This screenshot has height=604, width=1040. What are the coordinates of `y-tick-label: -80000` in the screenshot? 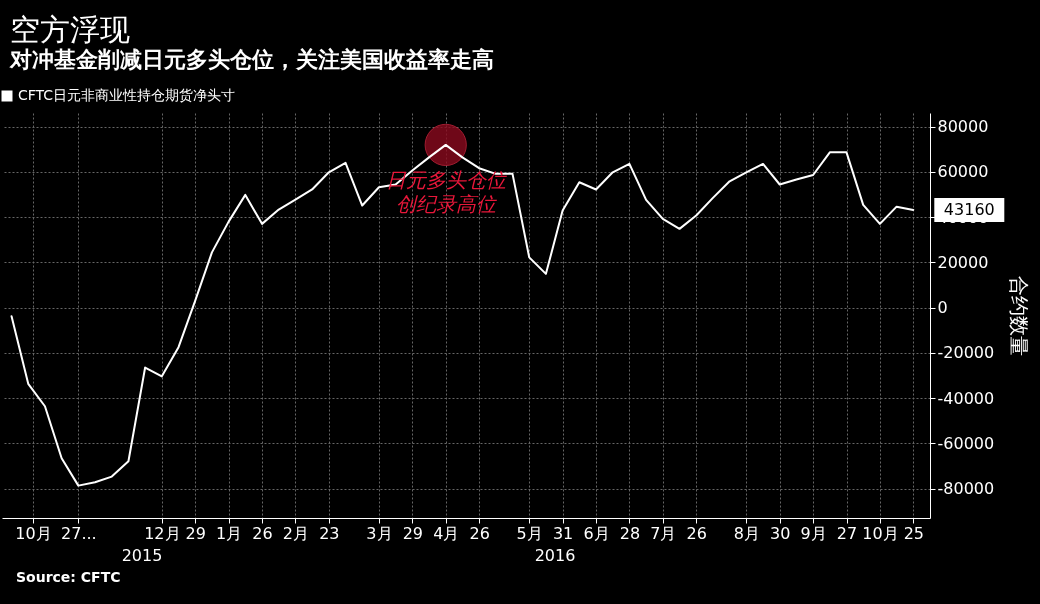 It's located at (966, 489).